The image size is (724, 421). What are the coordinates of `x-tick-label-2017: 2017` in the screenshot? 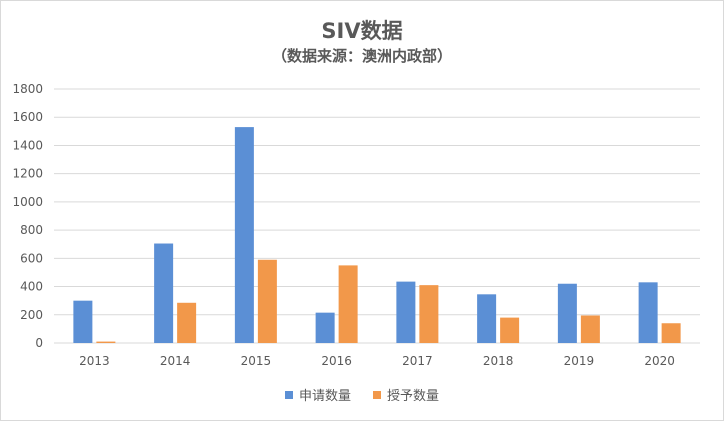 It's located at (417, 361).